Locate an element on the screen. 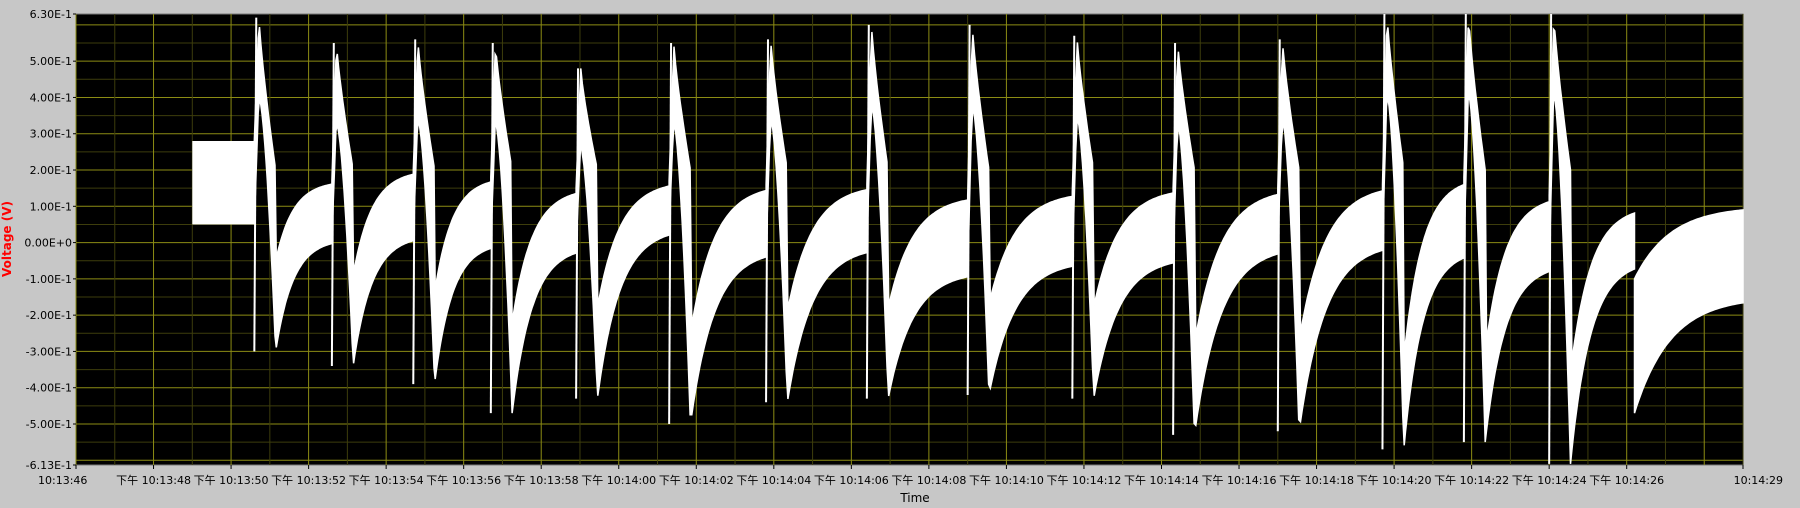 The width and height of the screenshot is (1800, 508). x-tick-label: 下午 10:14:10 is located at coordinates (1006, 480).